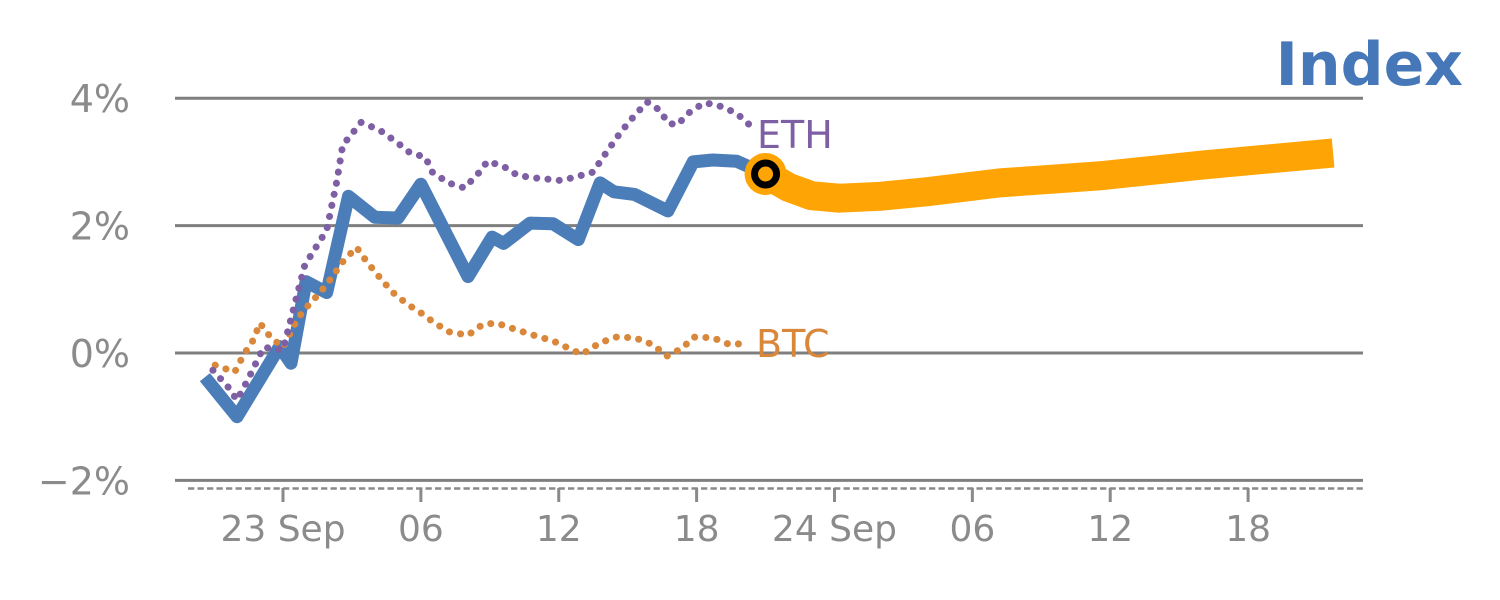 Image resolution: width=1500 pixels, height=600 pixels. Describe the element at coordinates (795, 135) in the screenshot. I see `eth-series-label: ETH` at that location.